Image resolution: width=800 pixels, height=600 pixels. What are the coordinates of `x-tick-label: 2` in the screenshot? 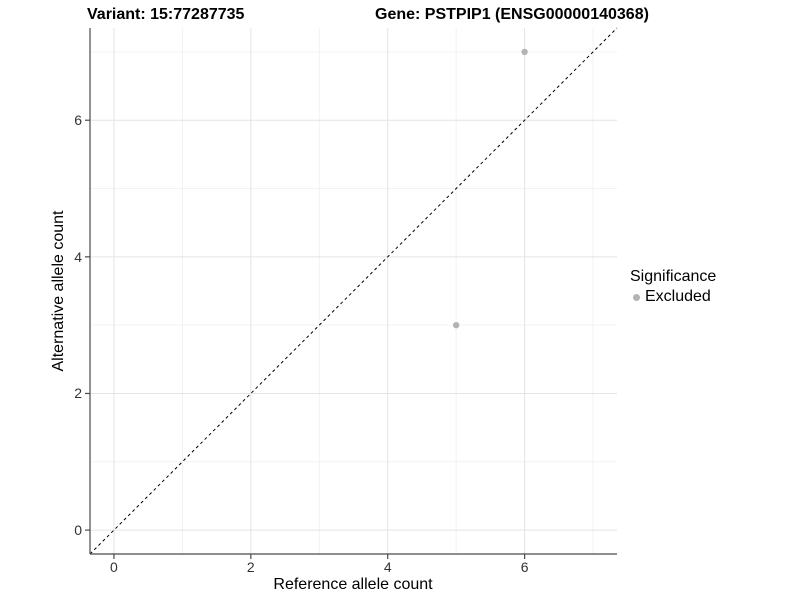 It's located at (250, 567).